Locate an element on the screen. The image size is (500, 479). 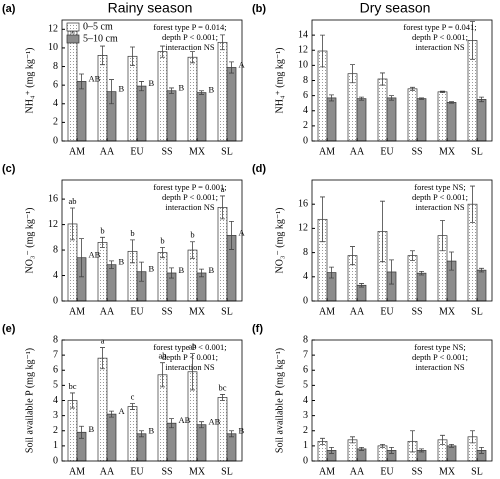
legend-swatch is located at coordinates (73, 27).